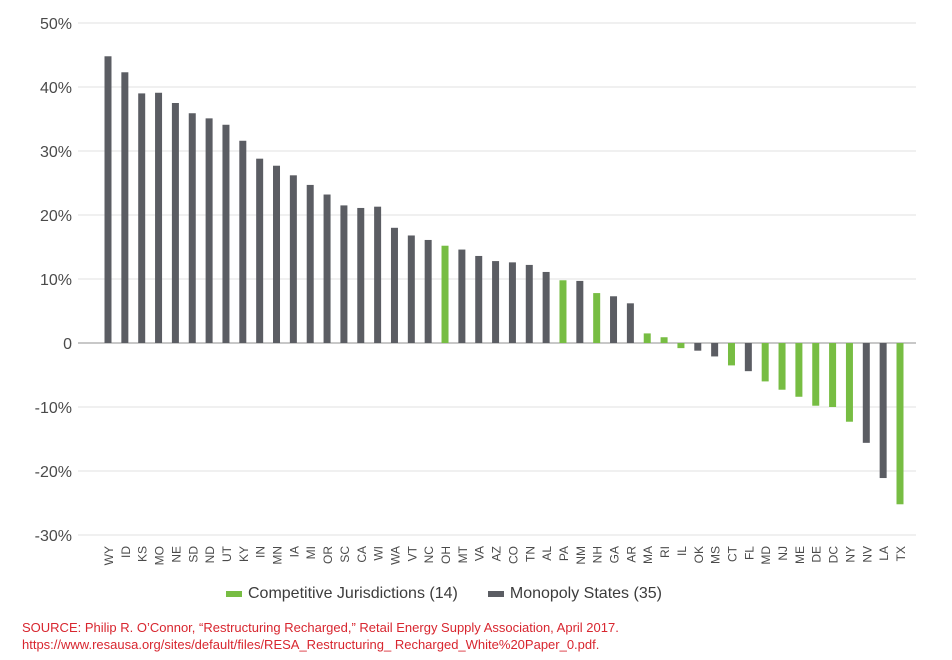  What do you see at coordinates (243, 241) in the screenshot?
I see `bar-ky` at bounding box center [243, 241].